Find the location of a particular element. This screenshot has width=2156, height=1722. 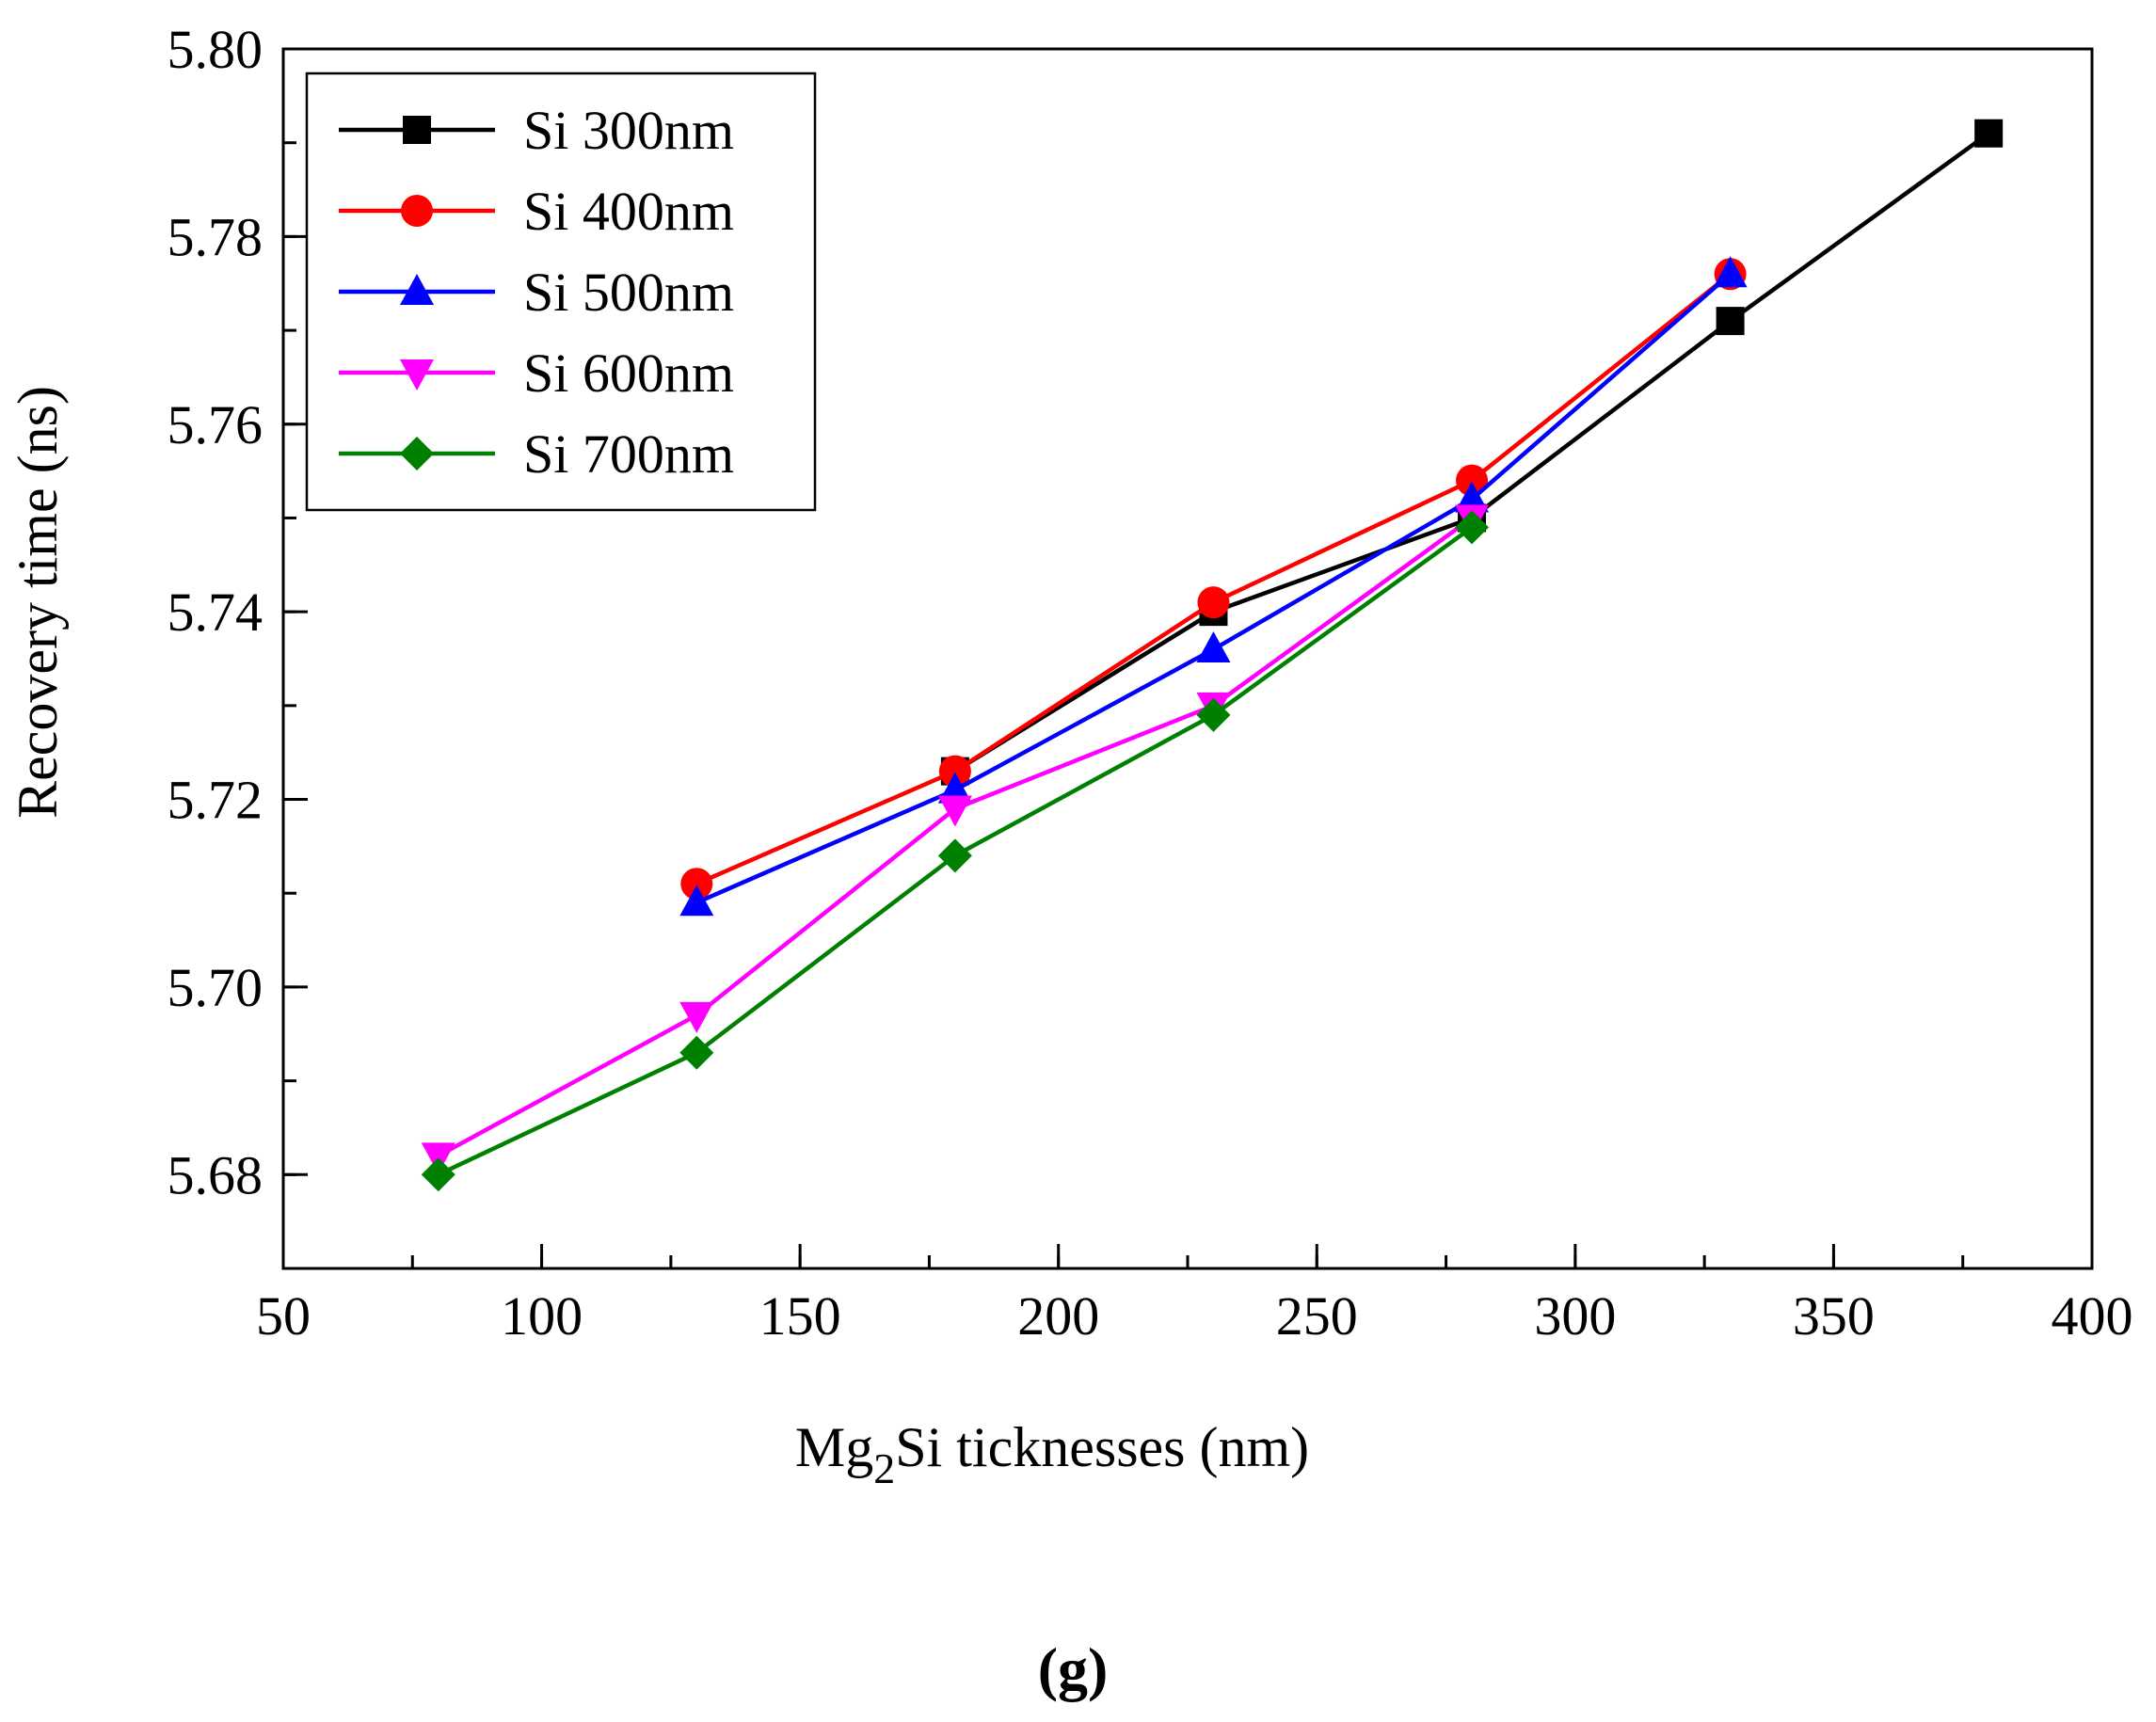

legend-label: Si 700nm is located at coordinates (628, 454).